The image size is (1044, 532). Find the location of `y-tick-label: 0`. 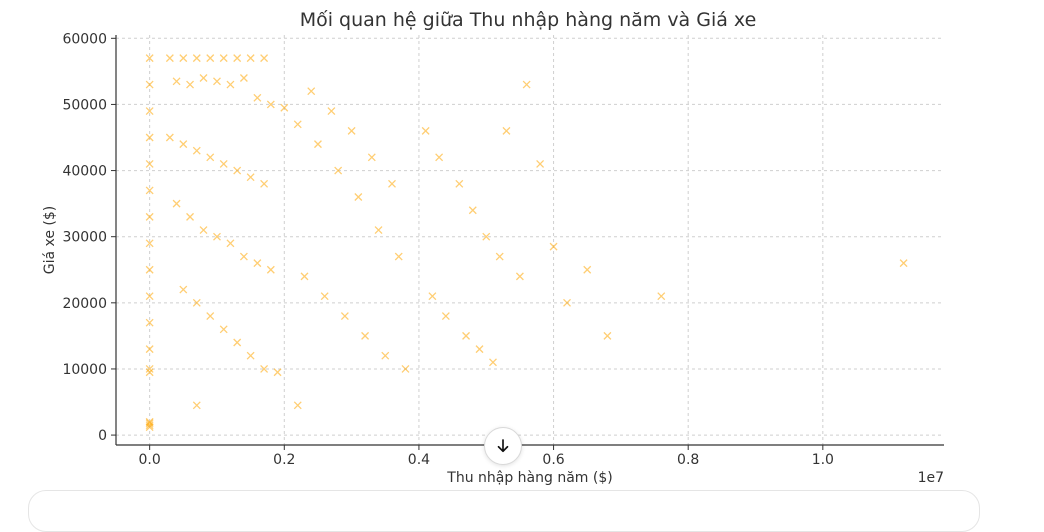

y-tick-label: 0 is located at coordinates (102, 436).